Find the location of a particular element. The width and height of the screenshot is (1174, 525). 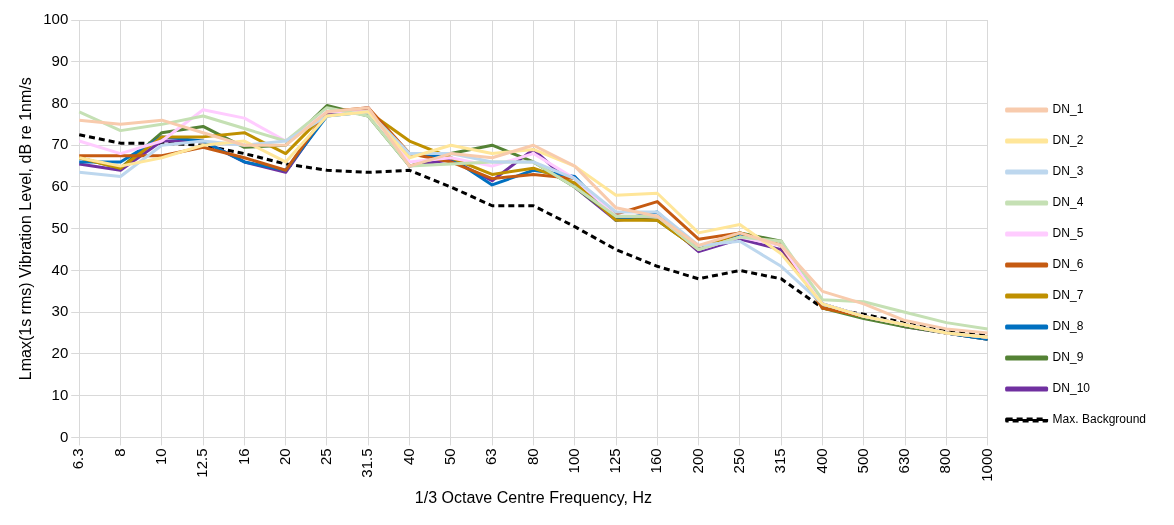

x-tick-label: 25 is located at coordinates (326, 457).